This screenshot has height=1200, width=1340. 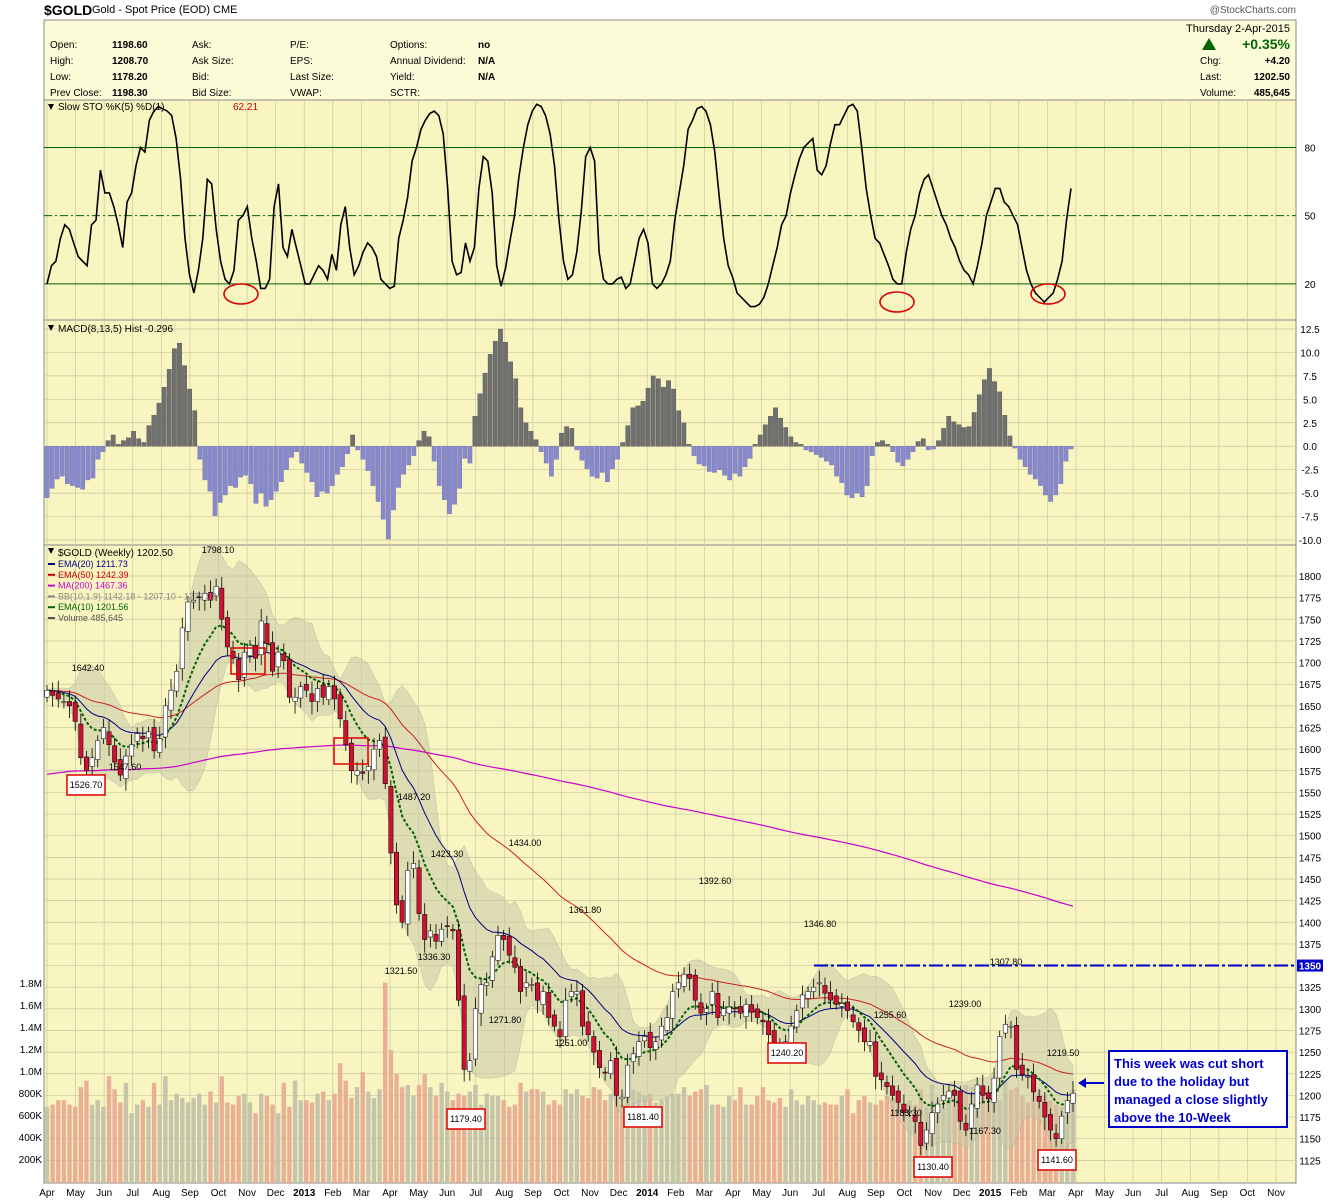 What do you see at coordinates (408, 45) in the screenshot?
I see `quote-label: Options:` at bounding box center [408, 45].